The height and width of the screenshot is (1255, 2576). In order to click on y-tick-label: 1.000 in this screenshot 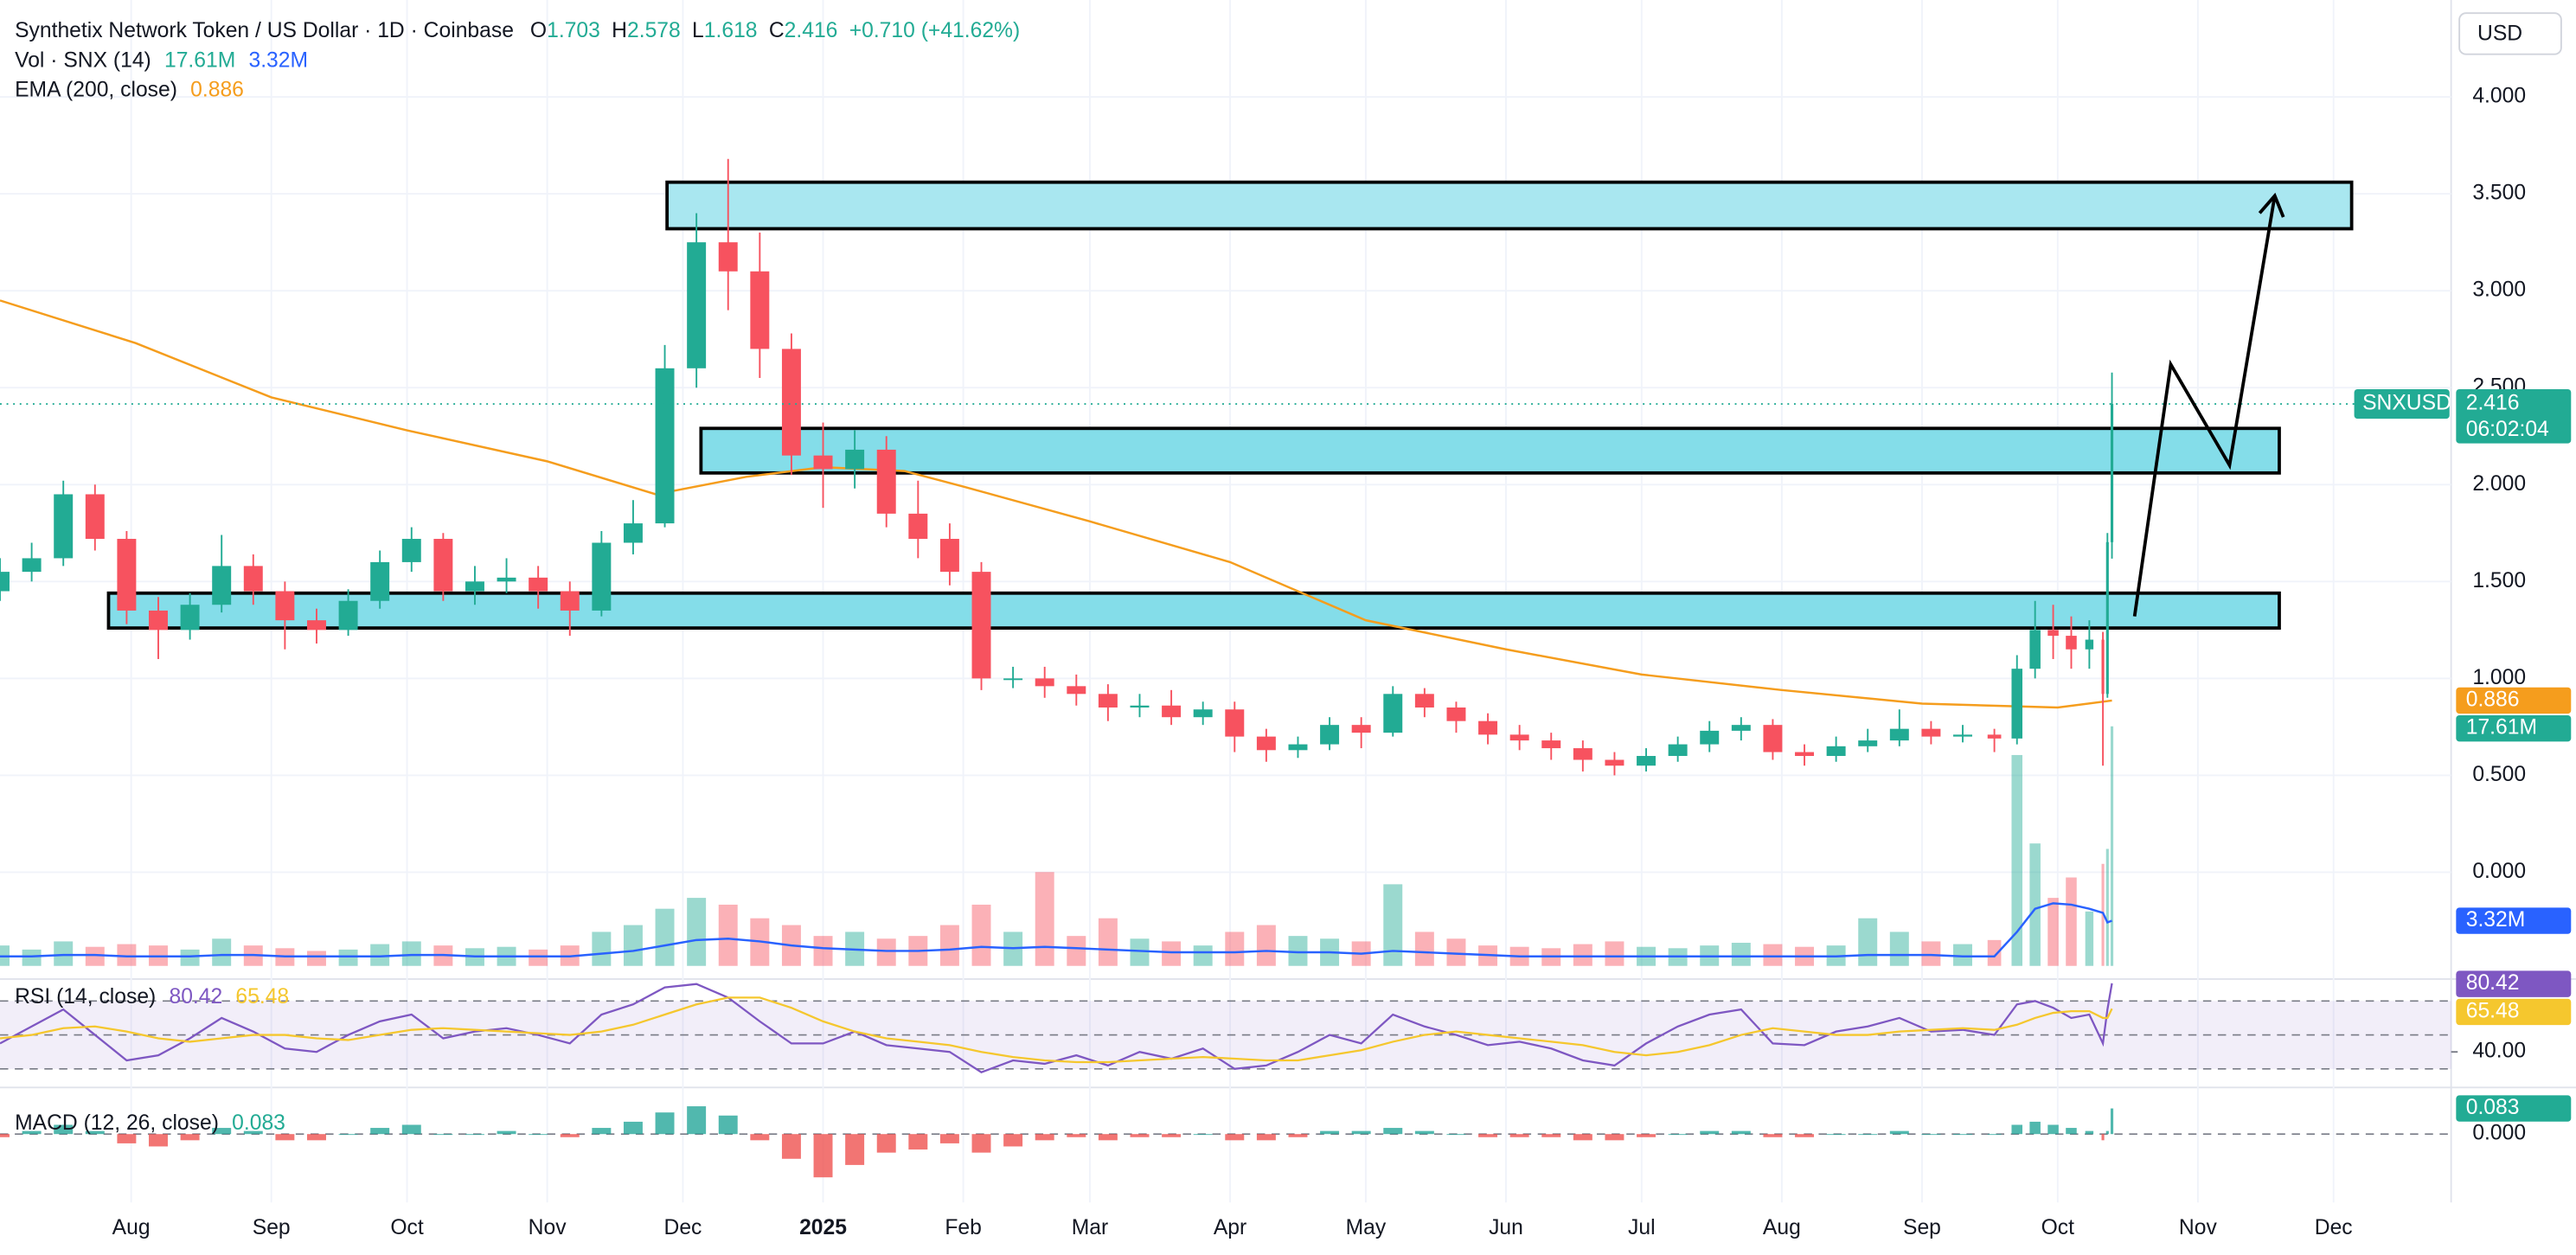, I will do `click(2499, 677)`.